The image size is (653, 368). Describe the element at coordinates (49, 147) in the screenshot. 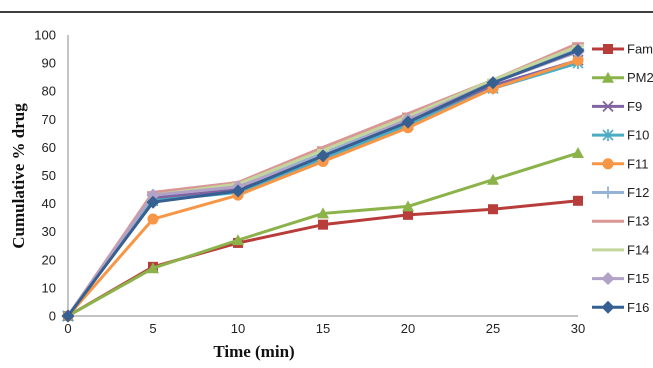

I see `y-tick-label: 60` at that location.